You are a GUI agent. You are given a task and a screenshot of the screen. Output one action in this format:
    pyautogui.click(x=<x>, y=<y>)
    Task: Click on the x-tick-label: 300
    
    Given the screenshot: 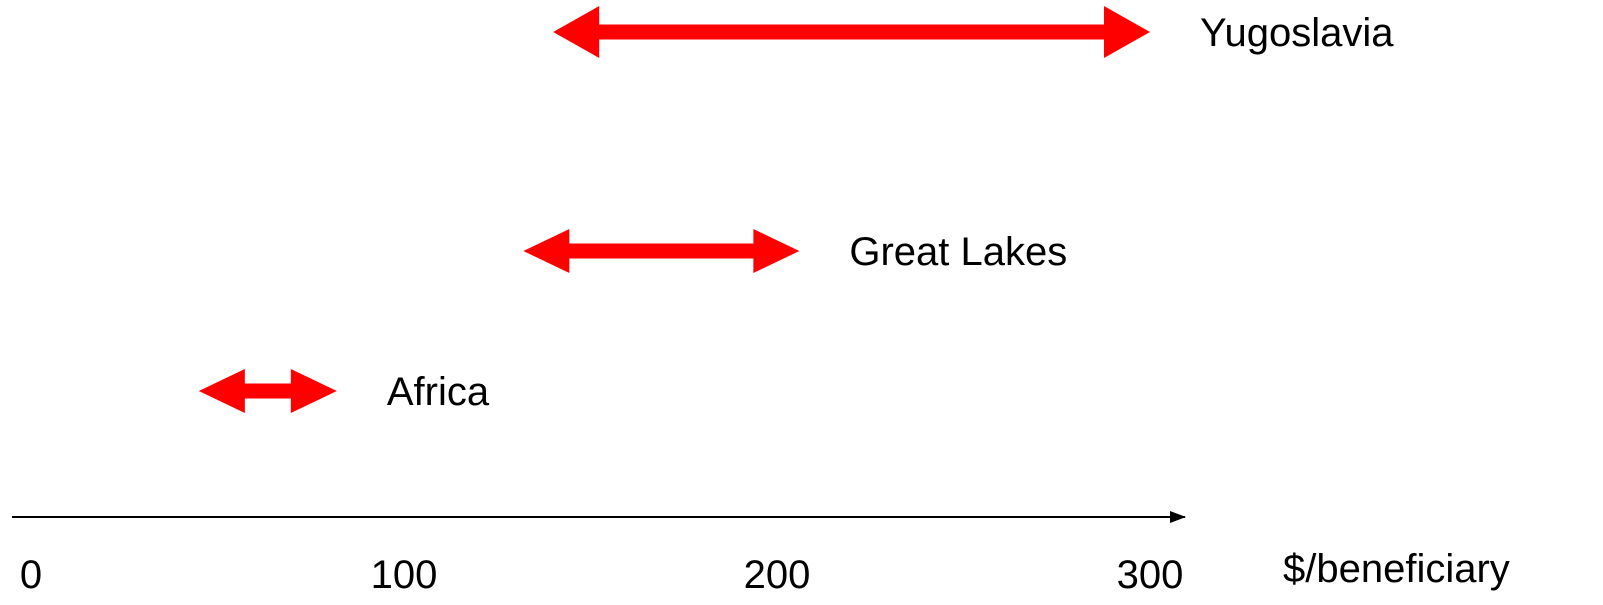 What is the action you would take?
    pyautogui.click(x=1150, y=575)
    